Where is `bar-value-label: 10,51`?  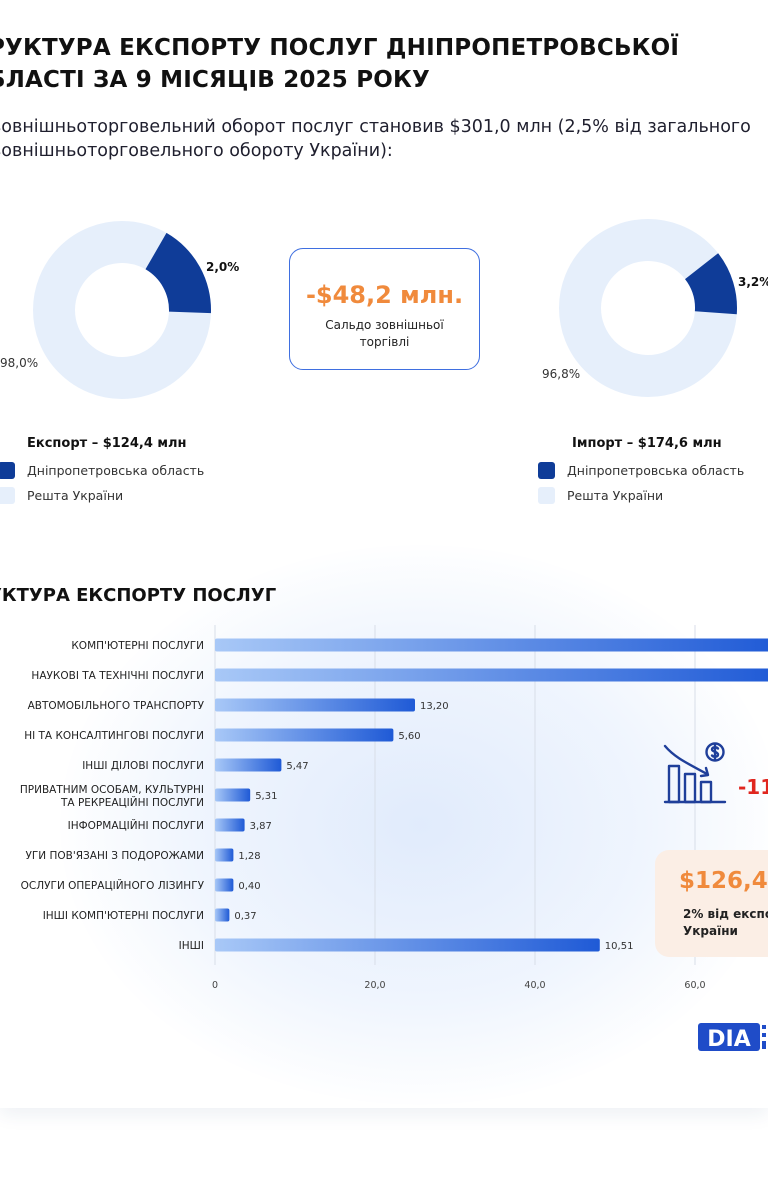
bar-value-label: 10,51 is located at coordinates (619, 946).